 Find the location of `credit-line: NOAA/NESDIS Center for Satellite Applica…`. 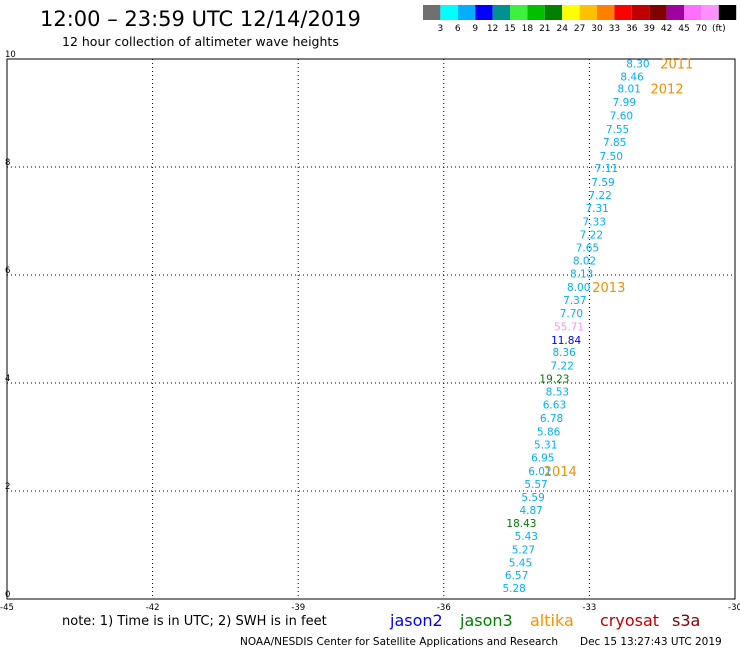

credit-line: NOAA/NESDIS Center for Satellite Applica… is located at coordinates (399, 642).